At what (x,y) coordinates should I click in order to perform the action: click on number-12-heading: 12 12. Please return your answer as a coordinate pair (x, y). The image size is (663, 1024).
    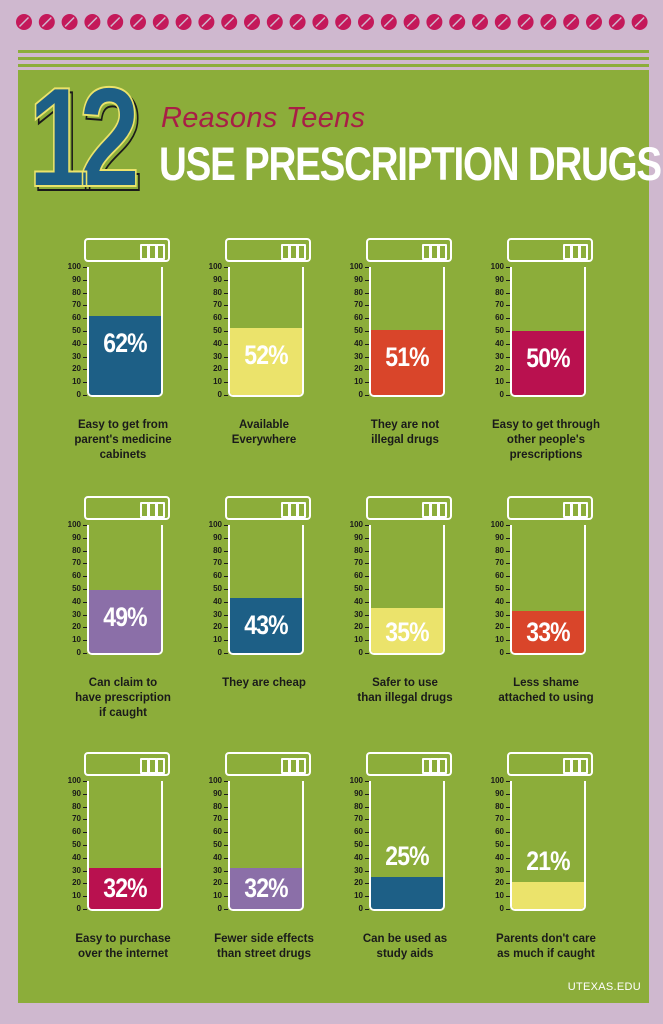
    Looking at the image, I should click on (89, 136).